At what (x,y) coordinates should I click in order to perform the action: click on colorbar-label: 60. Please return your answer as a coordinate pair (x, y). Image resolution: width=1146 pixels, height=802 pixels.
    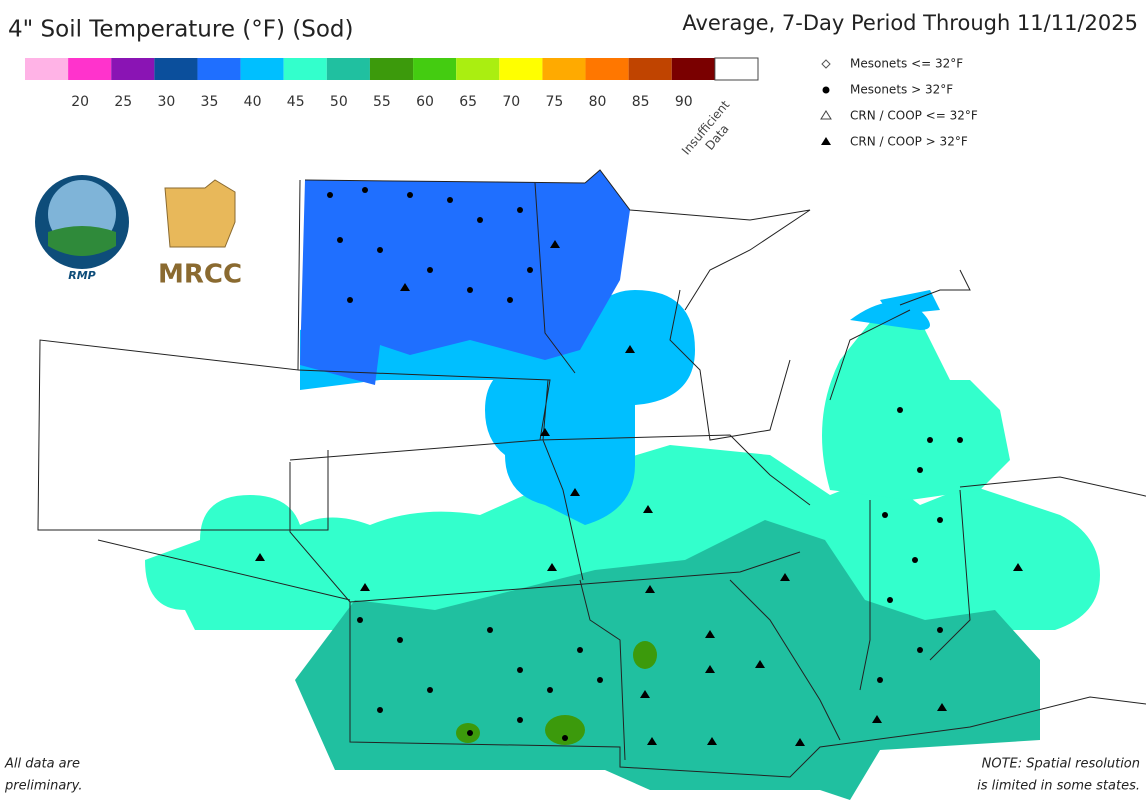
    Looking at the image, I should click on (425, 102).